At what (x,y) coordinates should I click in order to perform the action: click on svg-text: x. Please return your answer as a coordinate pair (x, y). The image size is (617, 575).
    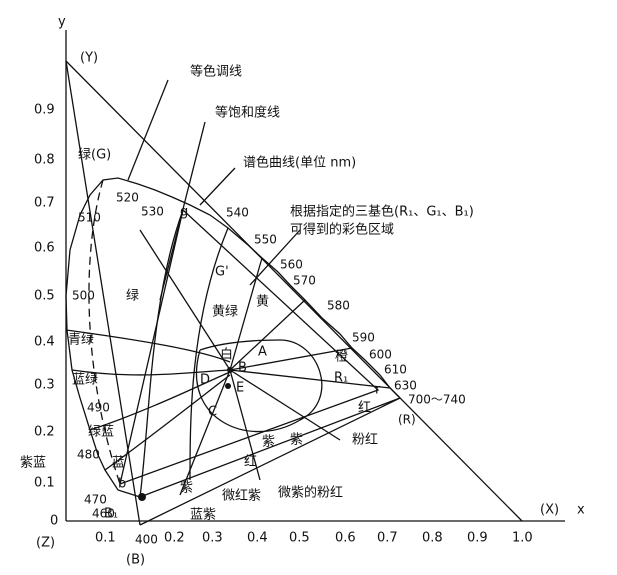
    Looking at the image, I should click on (581, 510).